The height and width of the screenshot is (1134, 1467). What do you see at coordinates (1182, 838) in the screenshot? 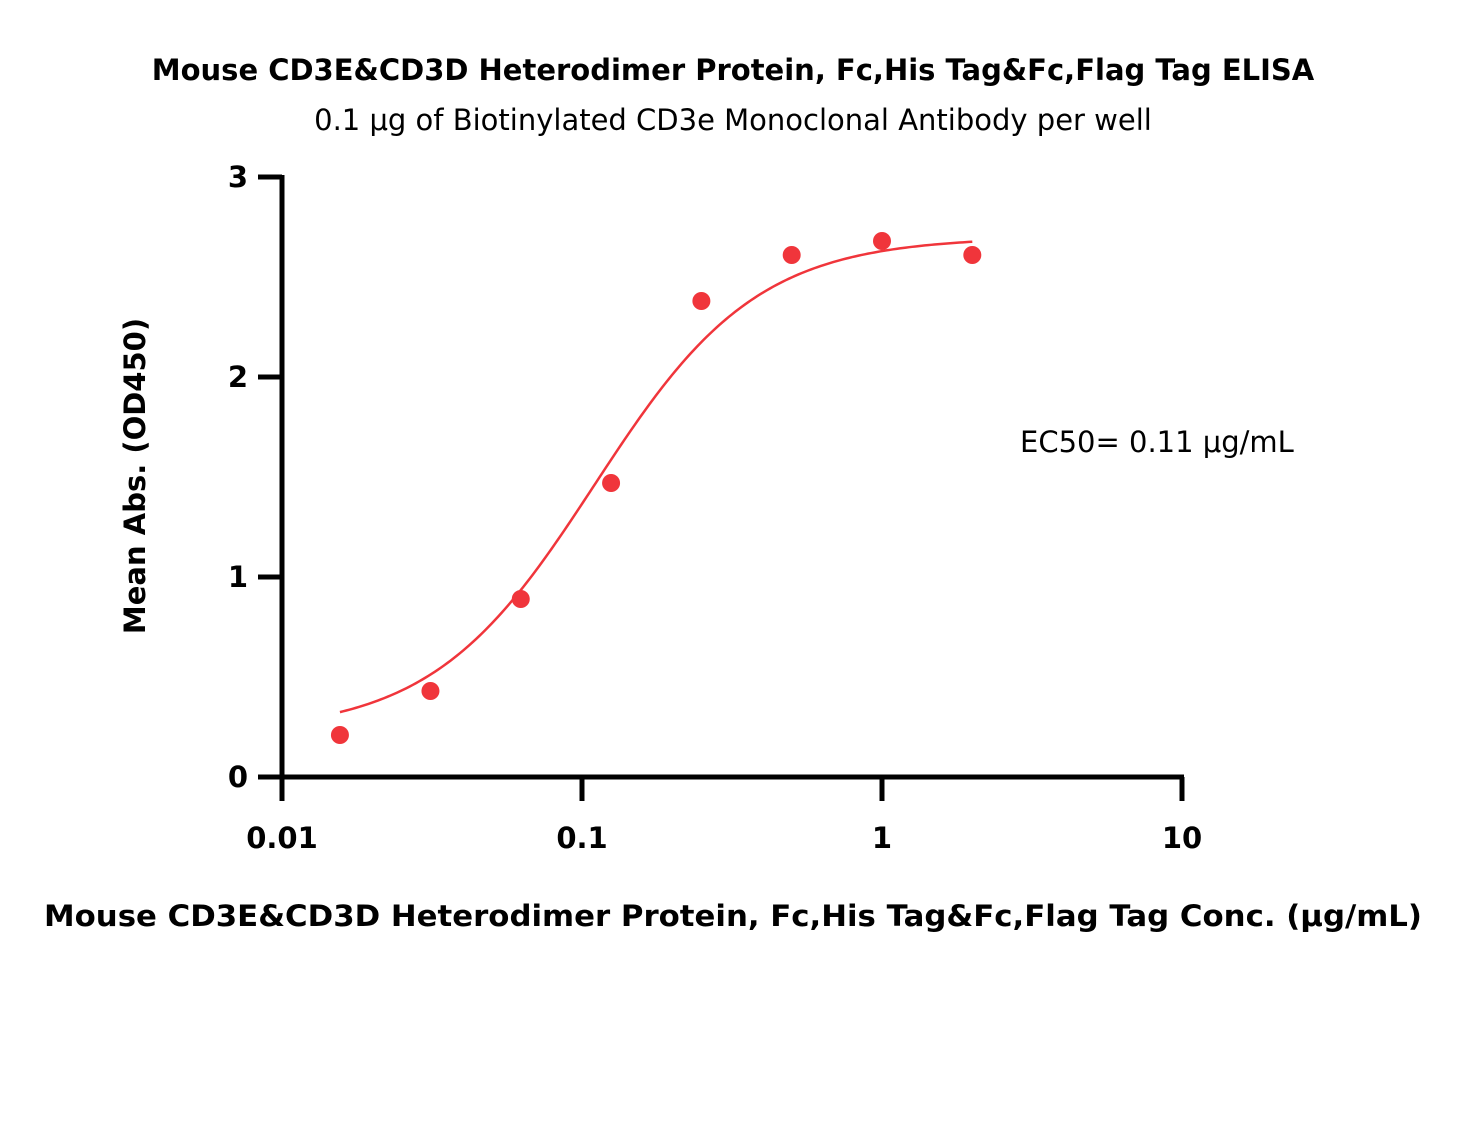
I see `x-tick-label: 10` at bounding box center [1182, 838].